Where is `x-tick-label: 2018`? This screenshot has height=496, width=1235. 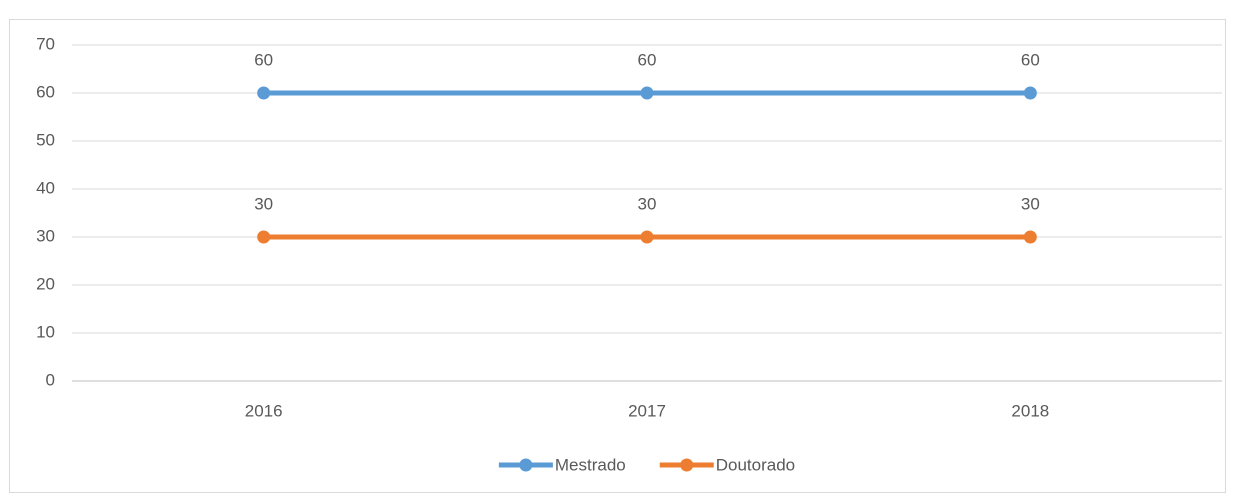 x-tick-label: 2018 is located at coordinates (1030, 410).